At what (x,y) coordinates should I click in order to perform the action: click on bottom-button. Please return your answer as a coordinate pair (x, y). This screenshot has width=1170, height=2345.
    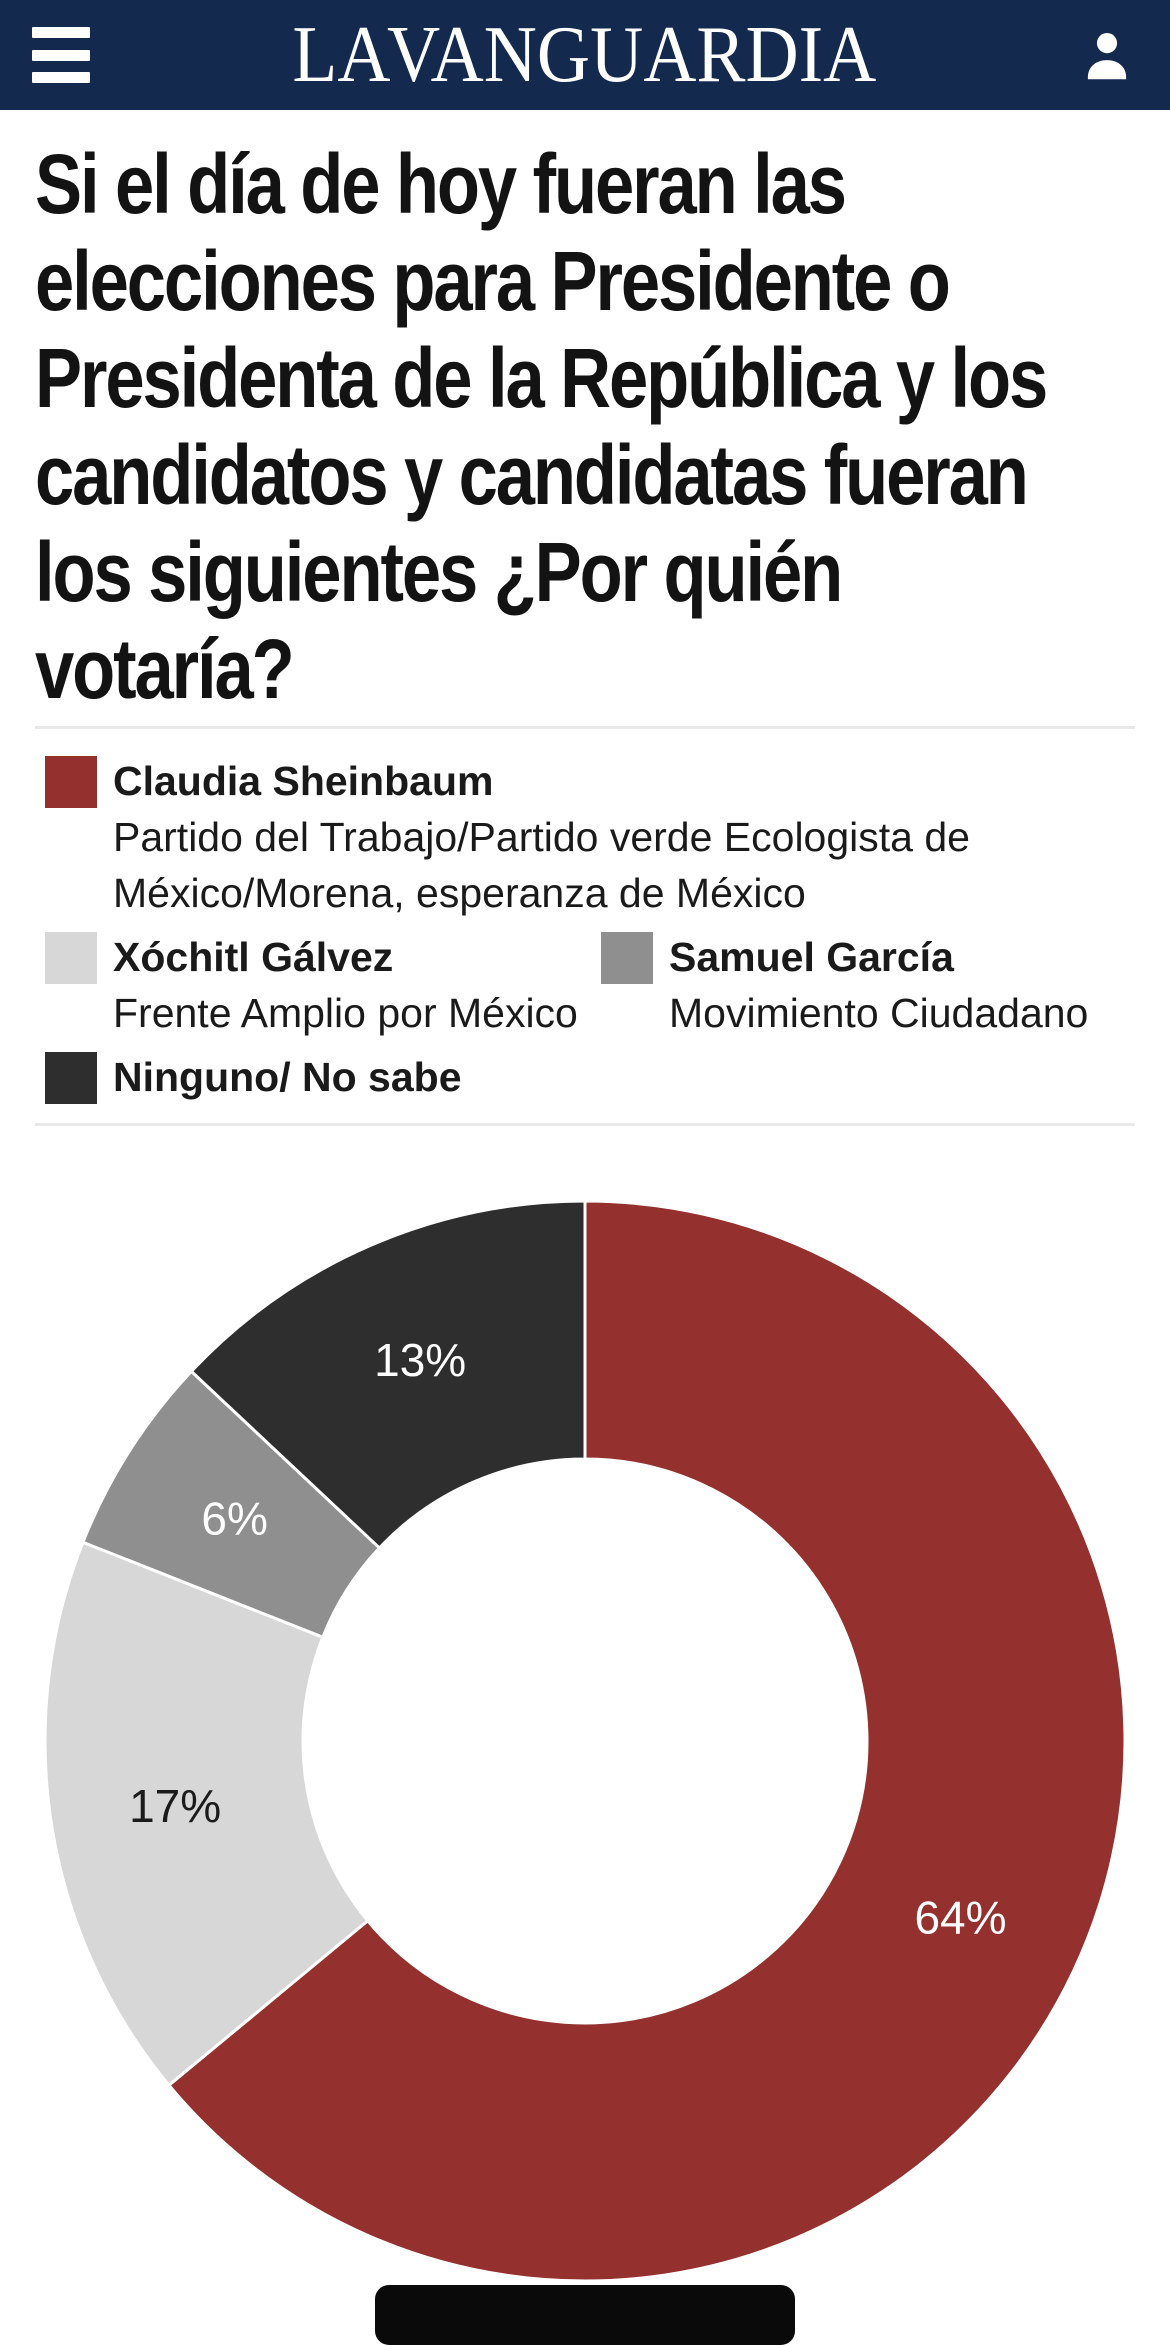
    Looking at the image, I should click on (585, 2315).